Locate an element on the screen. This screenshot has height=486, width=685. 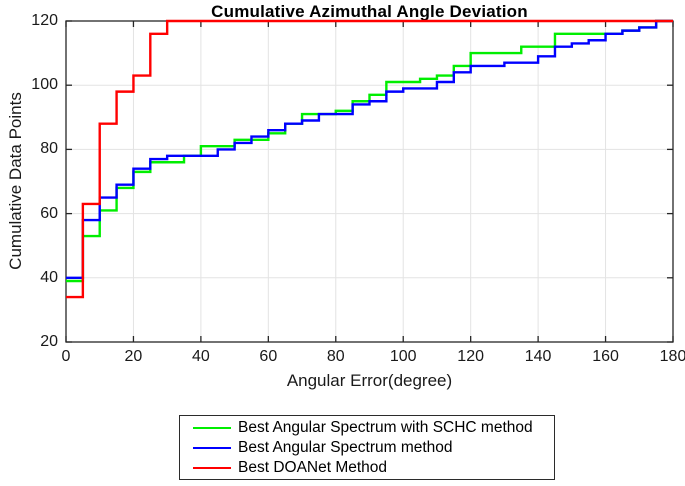
x-tick-label: 20 is located at coordinates (133, 356).